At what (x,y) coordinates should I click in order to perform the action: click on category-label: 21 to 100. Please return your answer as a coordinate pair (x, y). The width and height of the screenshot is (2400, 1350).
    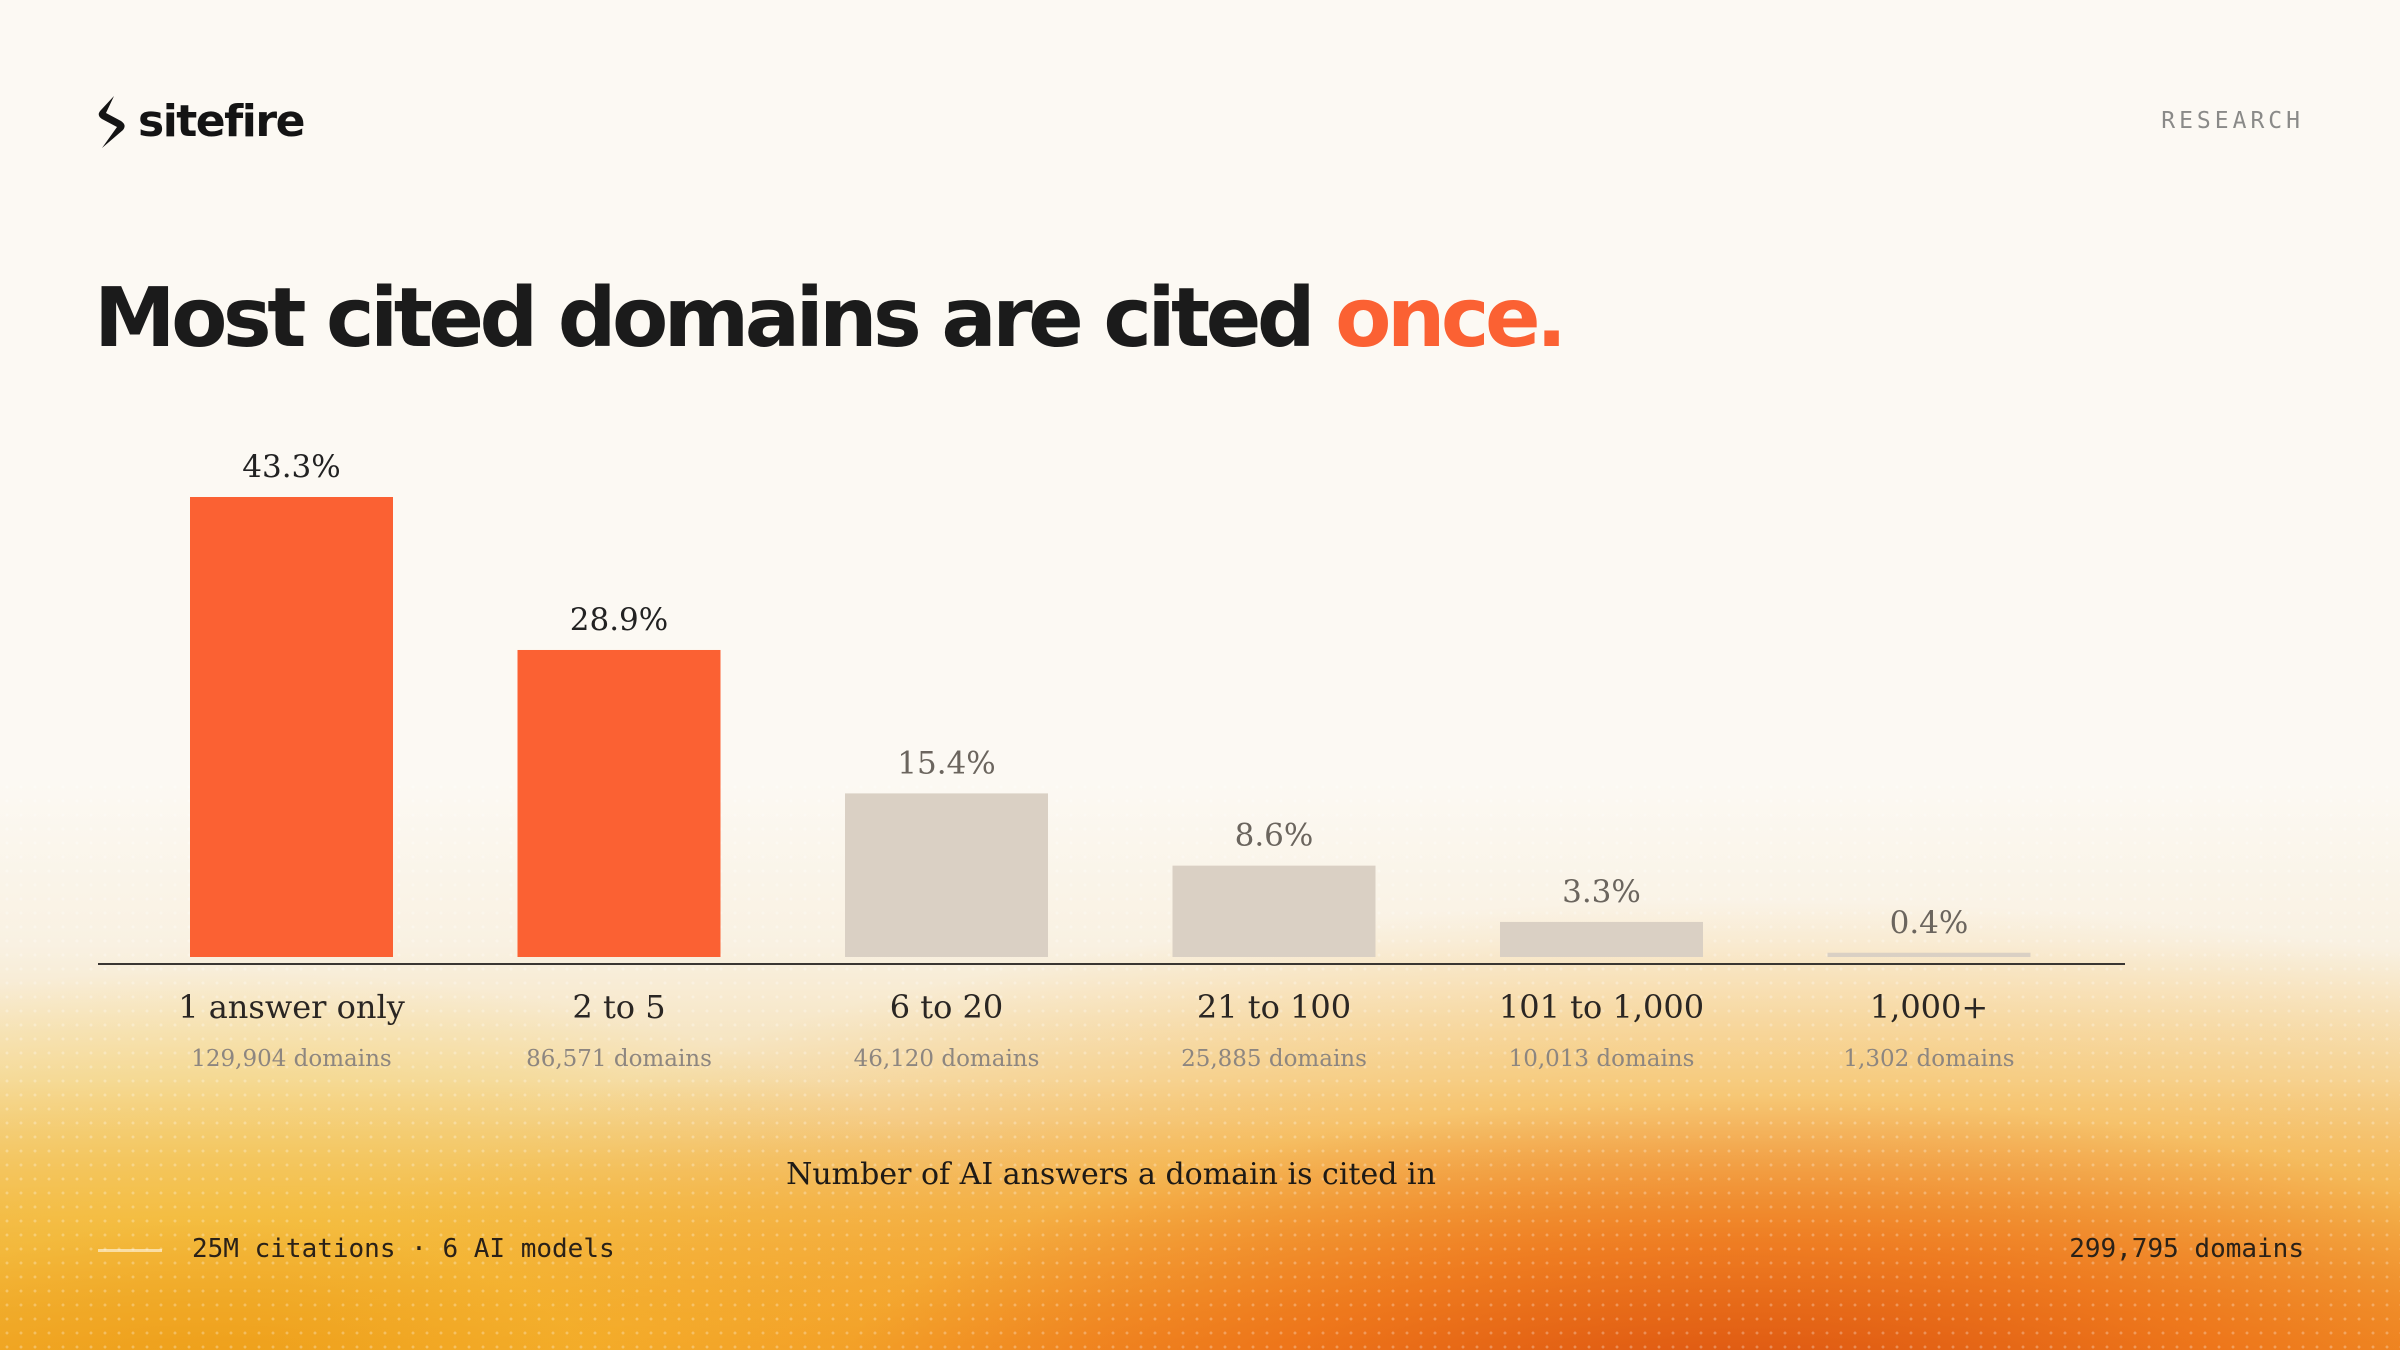
    Looking at the image, I should click on (1274, 1007).